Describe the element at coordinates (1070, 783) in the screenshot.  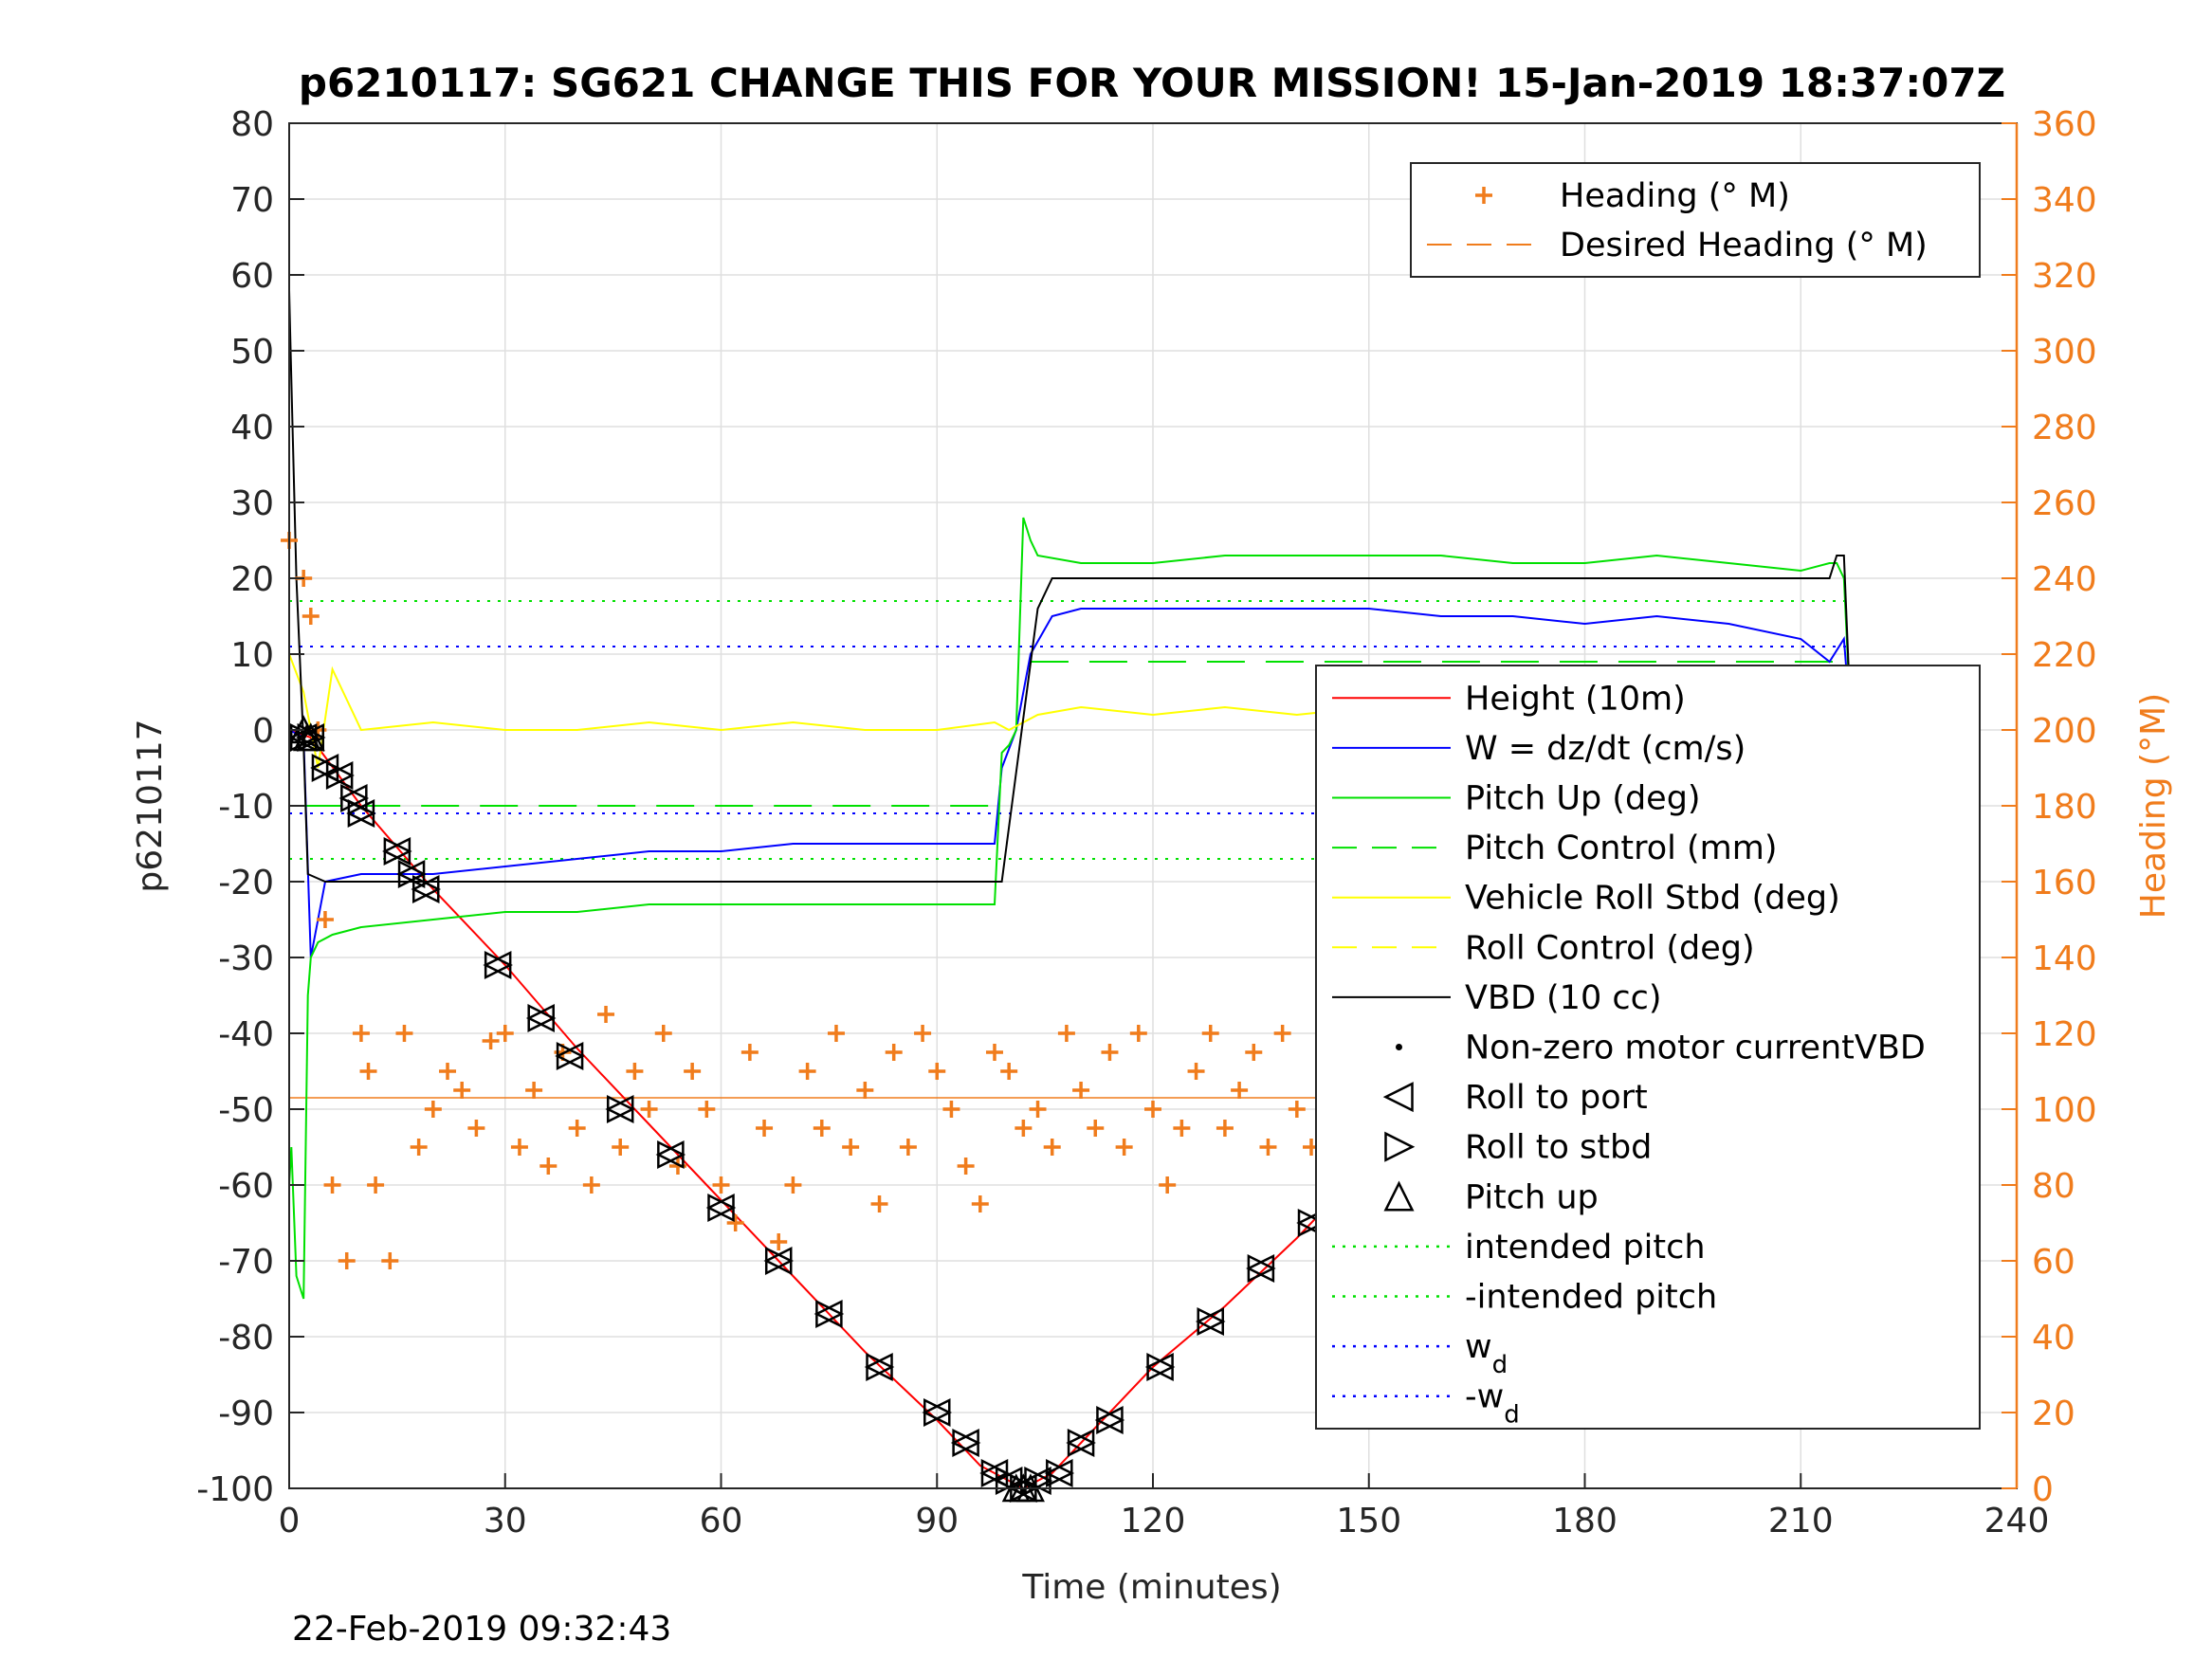
I see `series-w-dz-dt-cm-s` at that location.